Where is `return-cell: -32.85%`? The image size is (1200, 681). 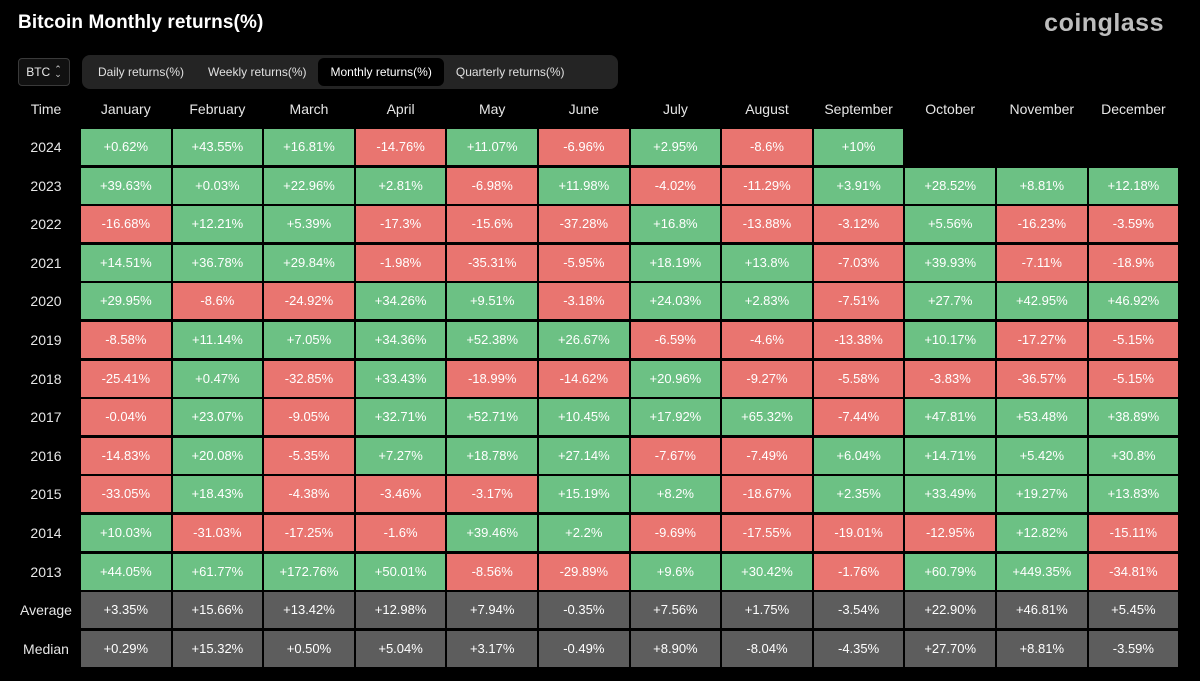
return-cell: -32.85% is located at coordinates (309, 378).